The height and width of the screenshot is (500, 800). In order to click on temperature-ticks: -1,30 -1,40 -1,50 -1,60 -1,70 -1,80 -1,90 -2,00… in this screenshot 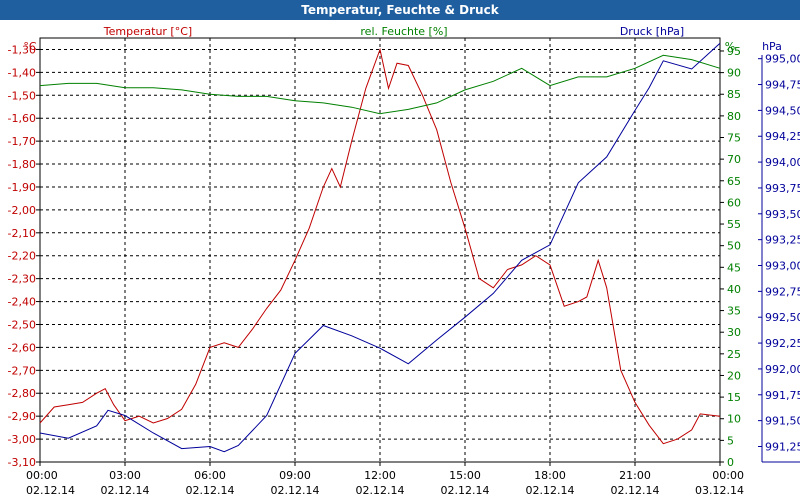, I will do `click(24, 256)`.